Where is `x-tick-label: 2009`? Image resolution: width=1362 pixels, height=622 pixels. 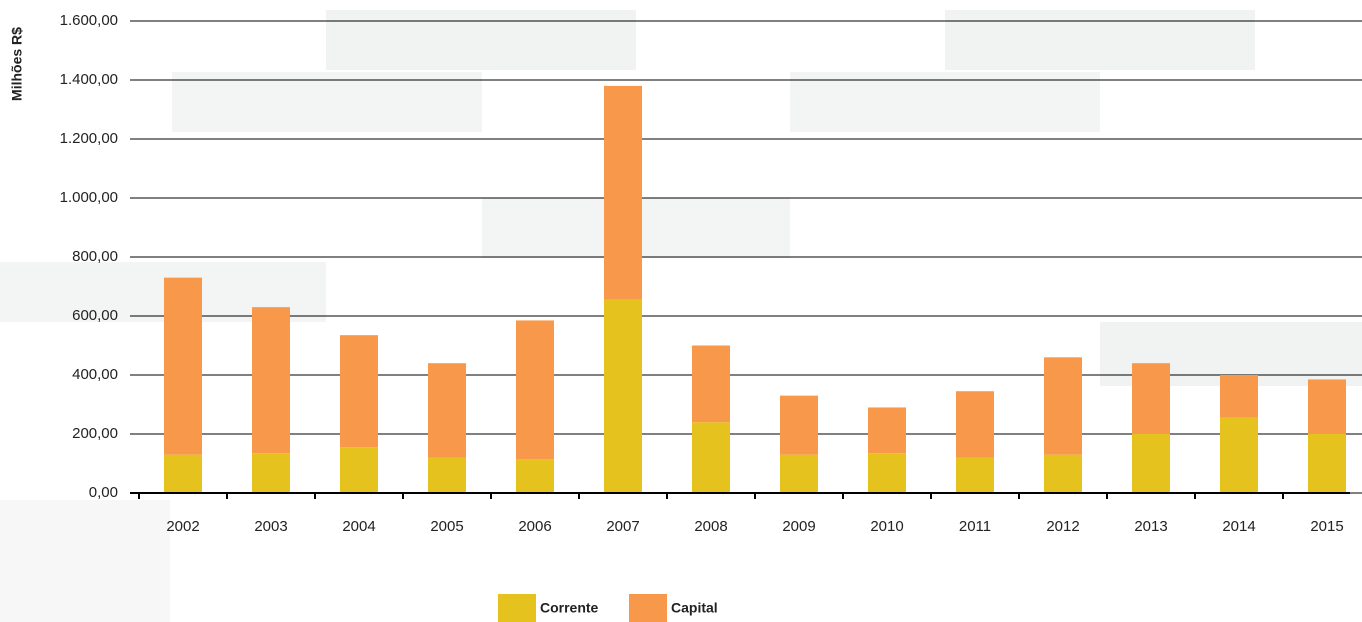 x-tick-label: 2009 is located at coordinates (798, 526).